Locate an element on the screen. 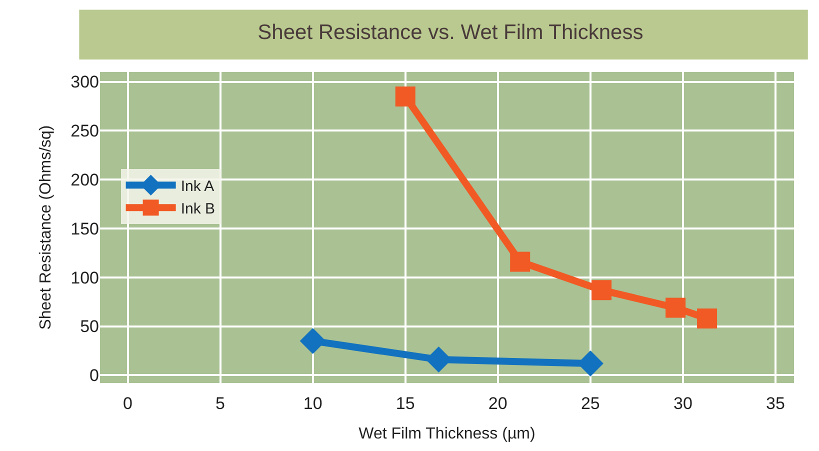 This screenshot has height=451, width=819. x-axis-title: Wet Film Thickness (µm) is located at coordinates (447, 434).